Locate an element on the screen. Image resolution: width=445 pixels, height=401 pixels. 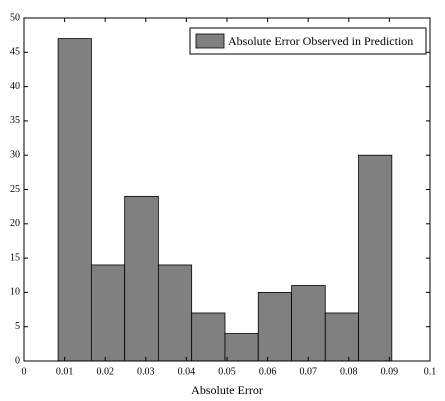
legend-label: Absolute Error Observed in Prediction is located at coordinates (320, 41).